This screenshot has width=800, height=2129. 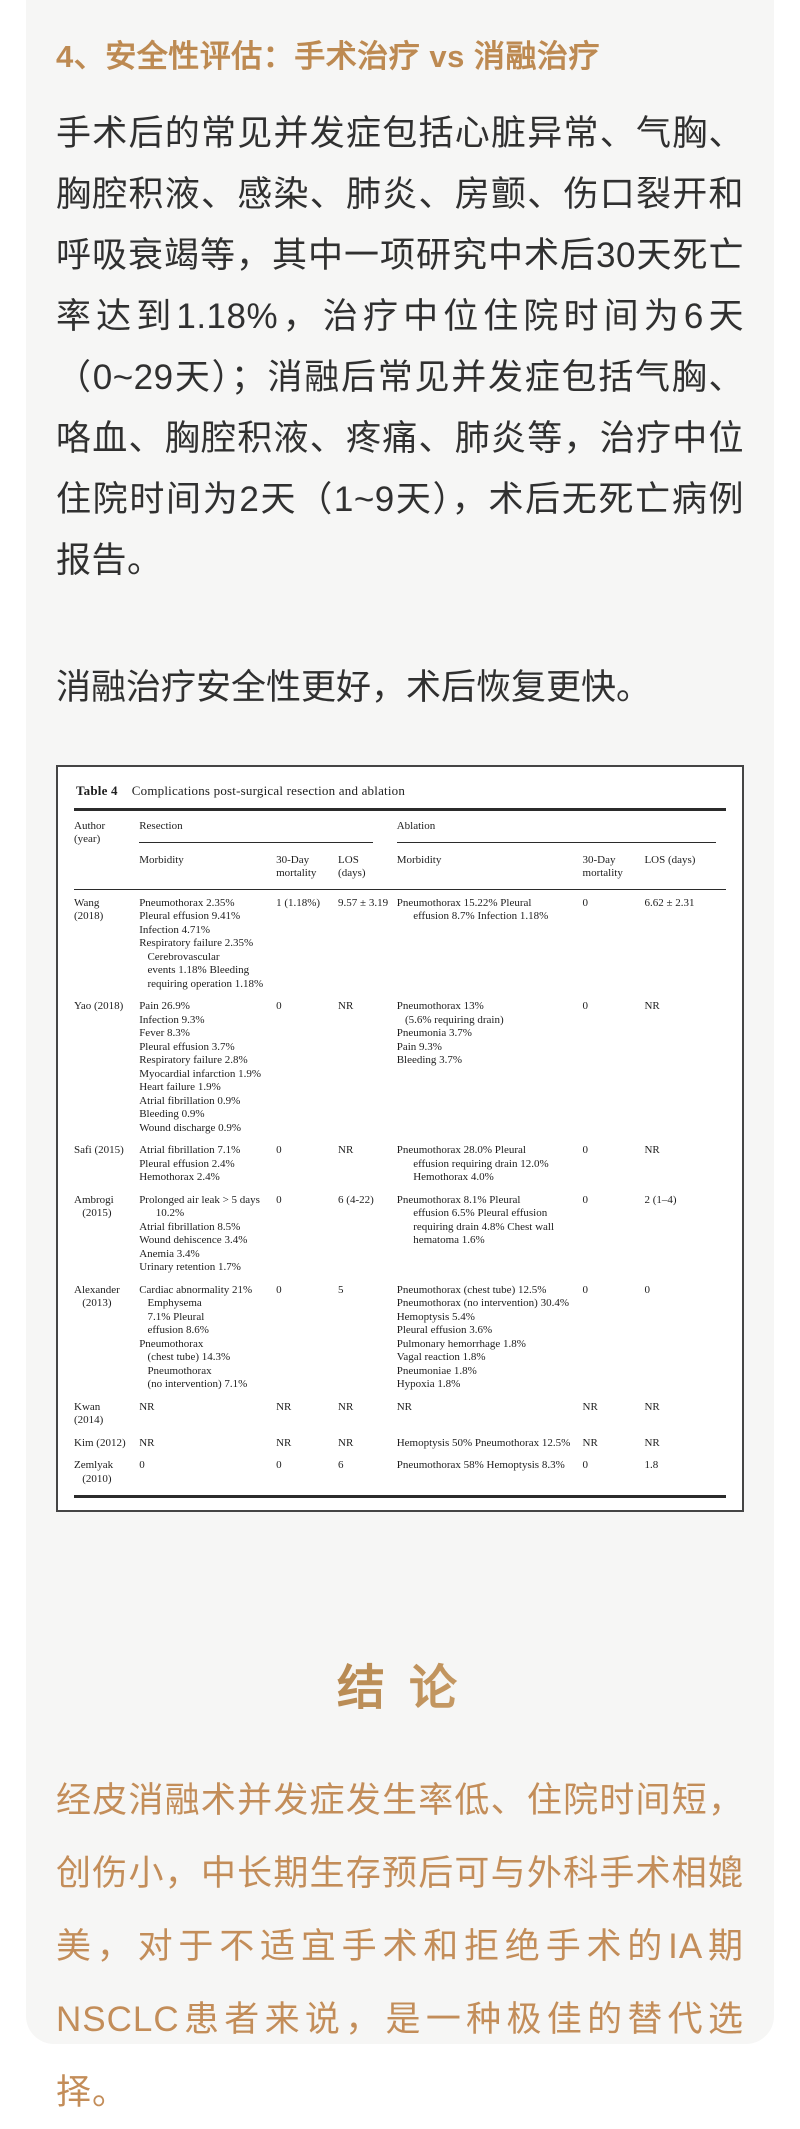 What do you see at coordinates (307, 868) in the screenshot?
I see `resection-mortality-header: 30-Day mortality` at bounding box center [307, 868].